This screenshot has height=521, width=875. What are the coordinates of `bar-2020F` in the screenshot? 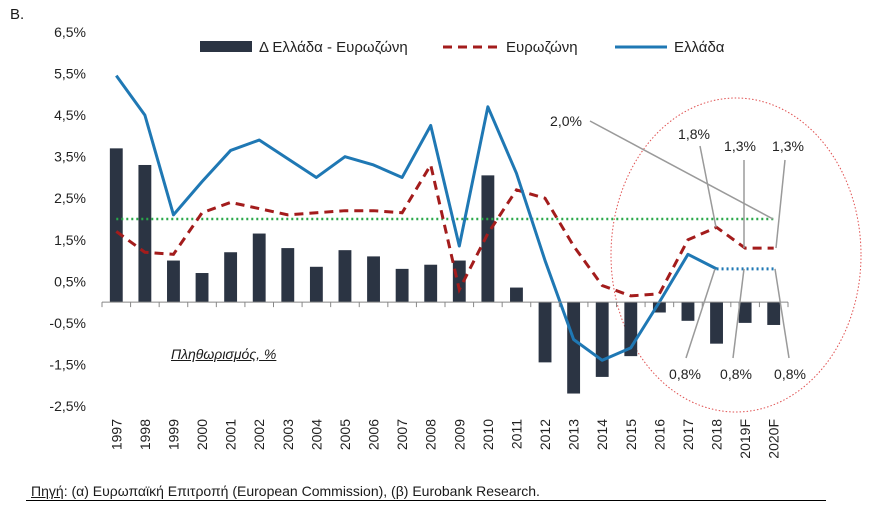 It's located at (774, 313).